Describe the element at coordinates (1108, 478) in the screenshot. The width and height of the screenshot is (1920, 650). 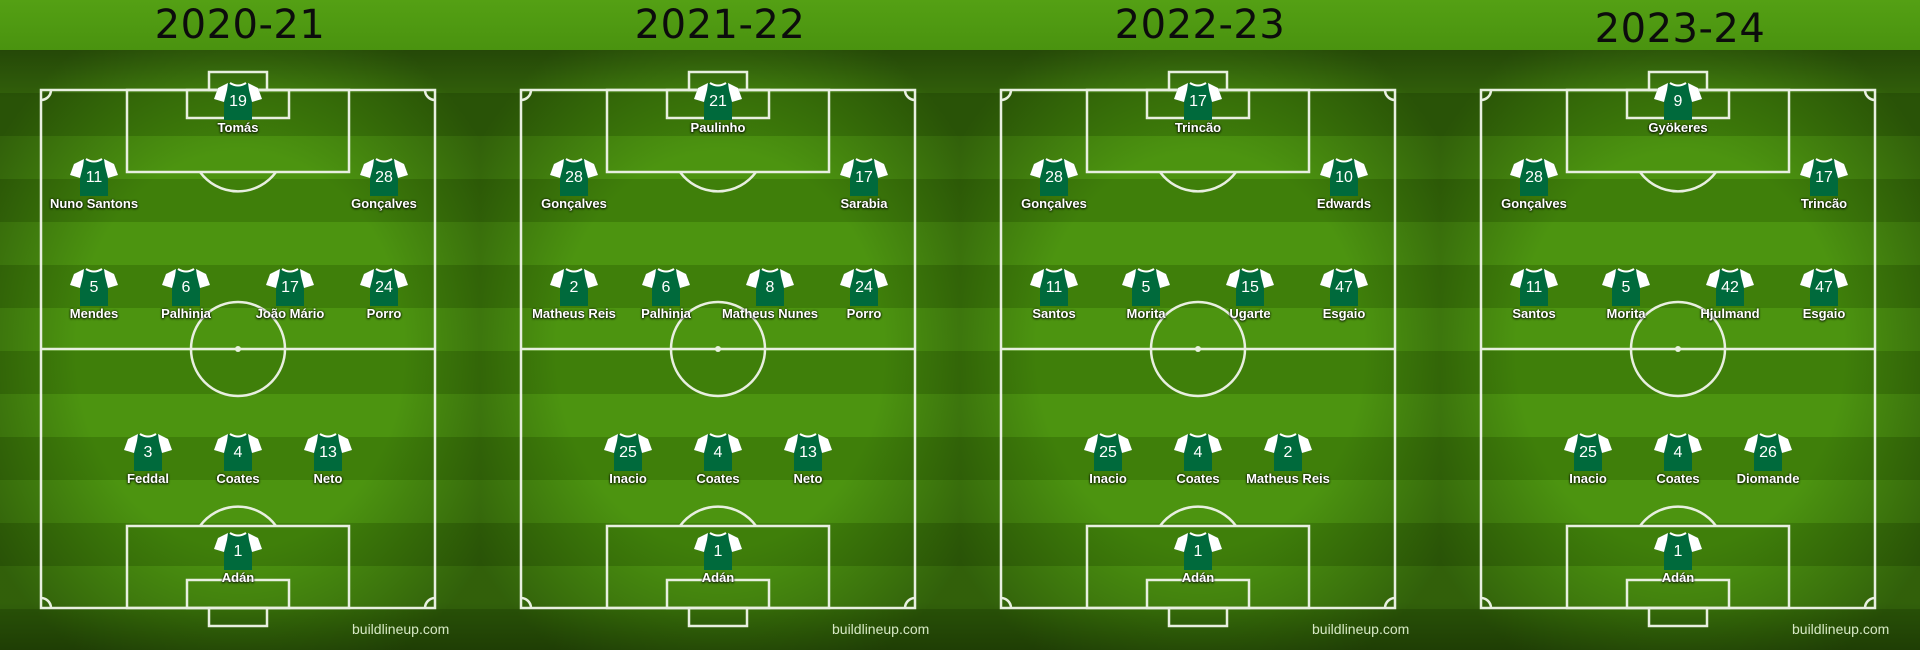
I see `player-name: Inacio` at that location.